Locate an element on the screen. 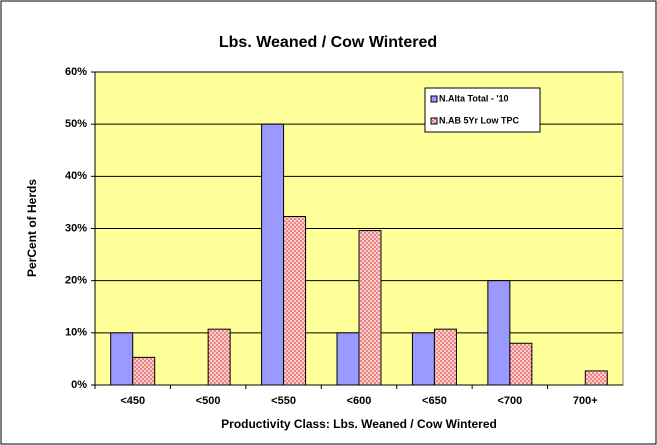 This screenshot has height=445, width=657. y-tick-label: 0% is located at coordinates (79, 385).